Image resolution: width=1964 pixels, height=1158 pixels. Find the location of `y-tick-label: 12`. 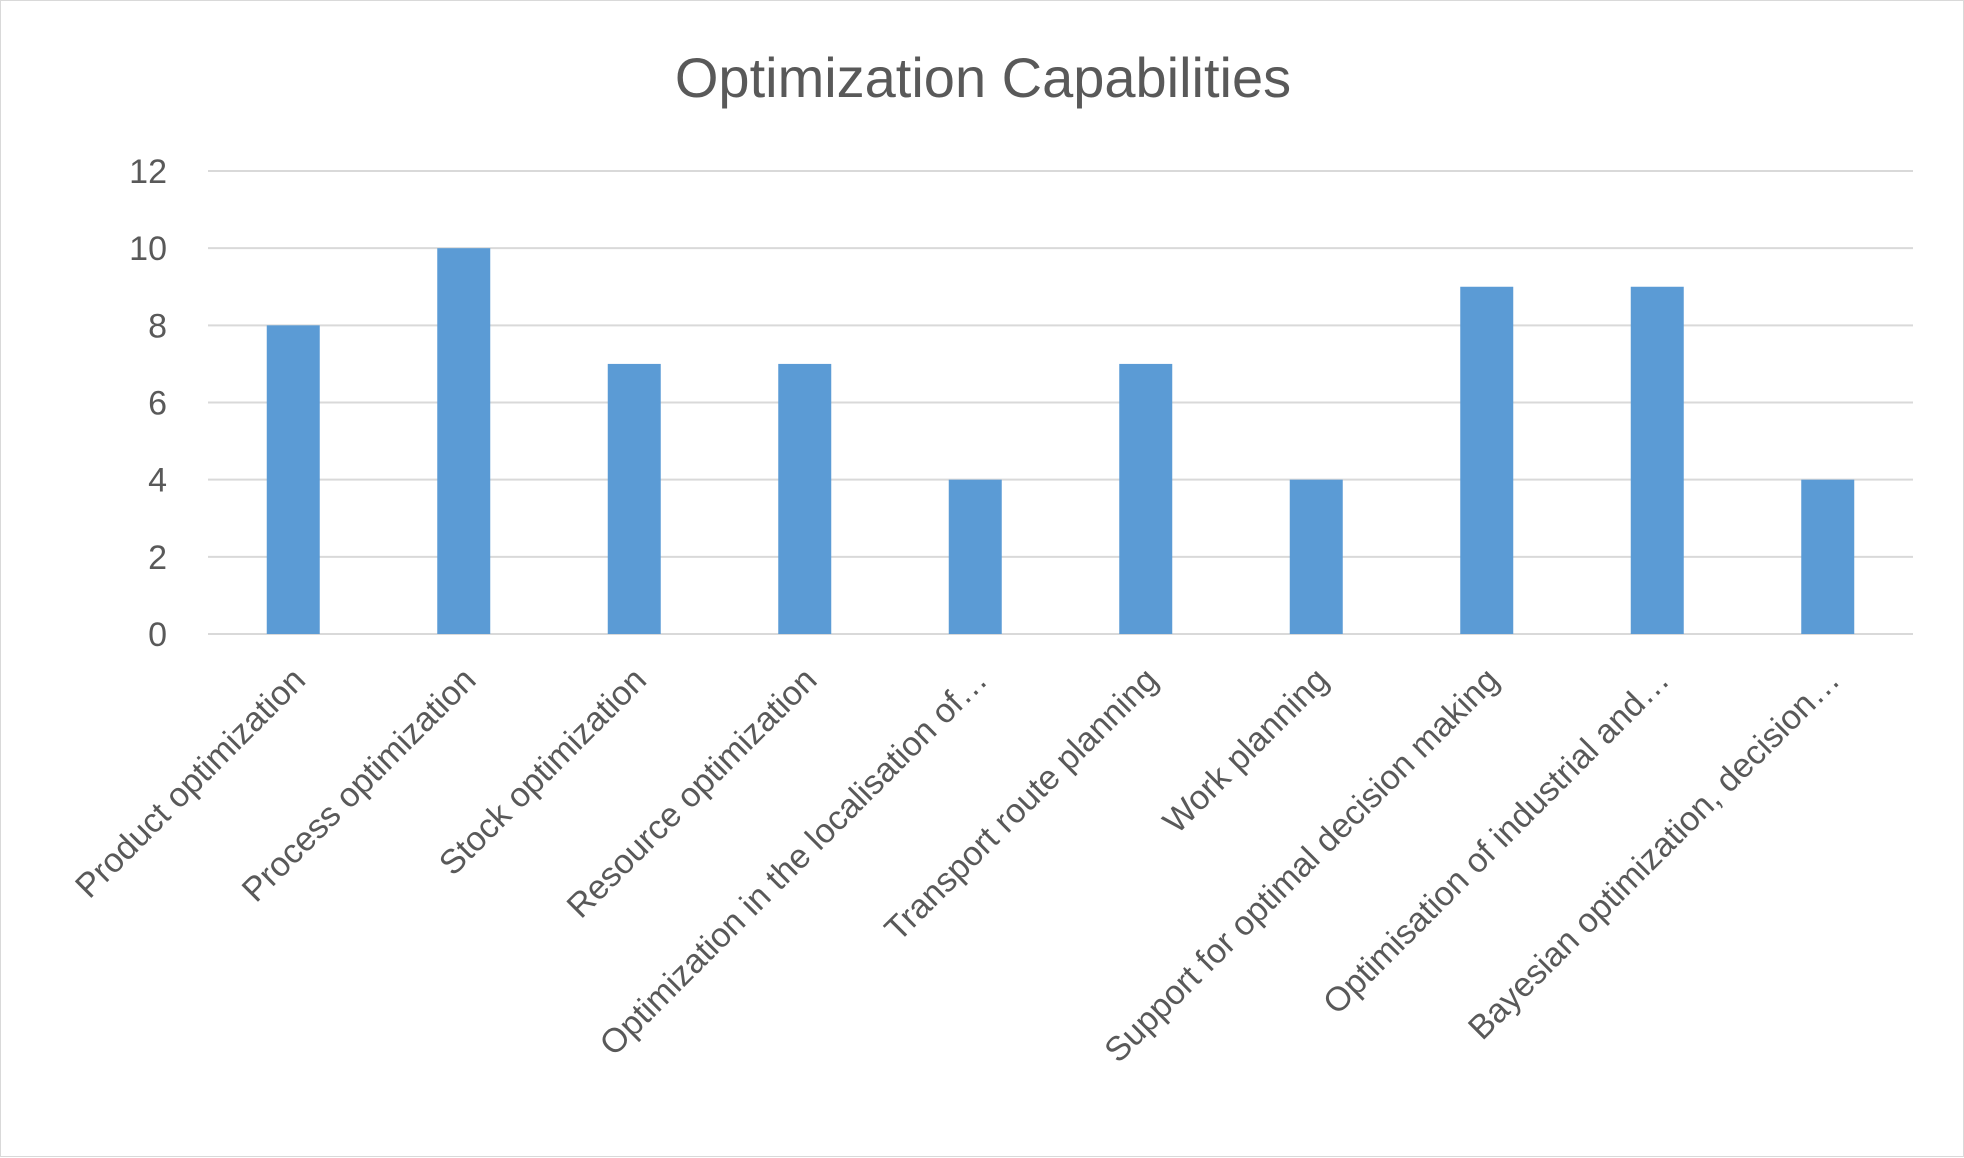

y-tick-label: 12 is located at coordinates (148, 172).